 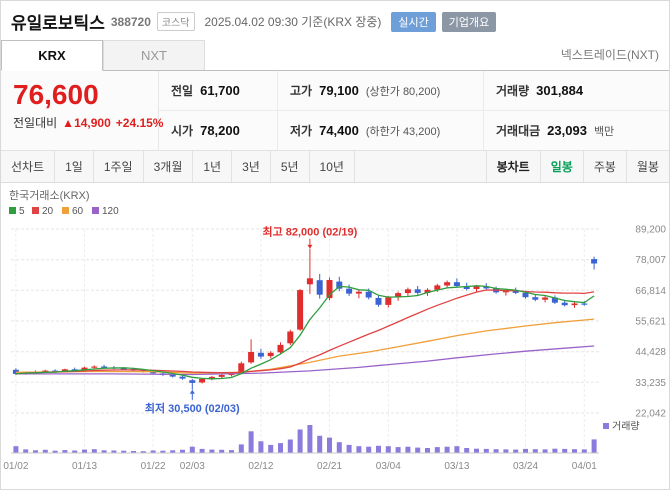 I want to click on current-price: 76,600, so click(x=56, y=94).